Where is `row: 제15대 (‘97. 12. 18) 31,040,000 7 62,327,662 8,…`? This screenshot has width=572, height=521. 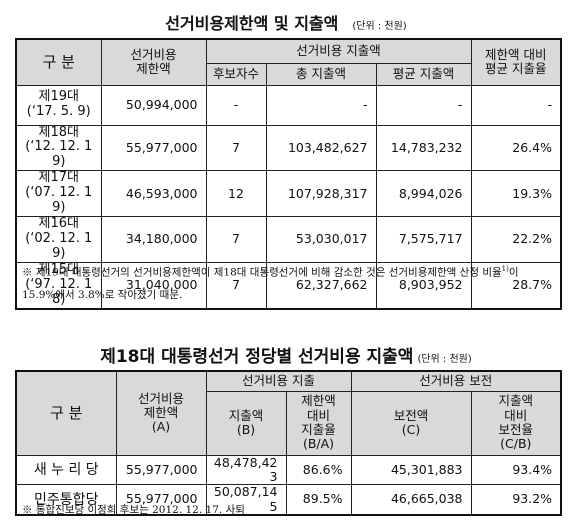 row: 제15대 (‘97. 12. 18) 31,040,000 7 62,327,662 8,… is located at coordinates (288, 285).